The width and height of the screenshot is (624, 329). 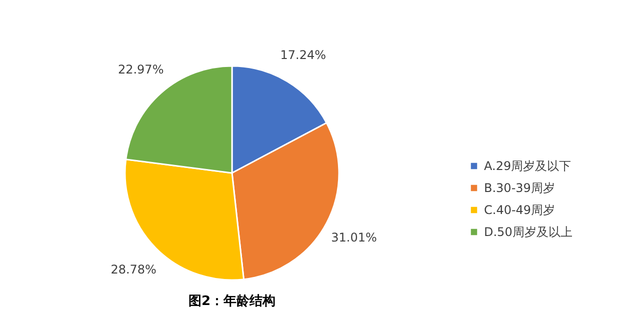 I want to click on data-label: 28.78%, so click(x=133, y=269).